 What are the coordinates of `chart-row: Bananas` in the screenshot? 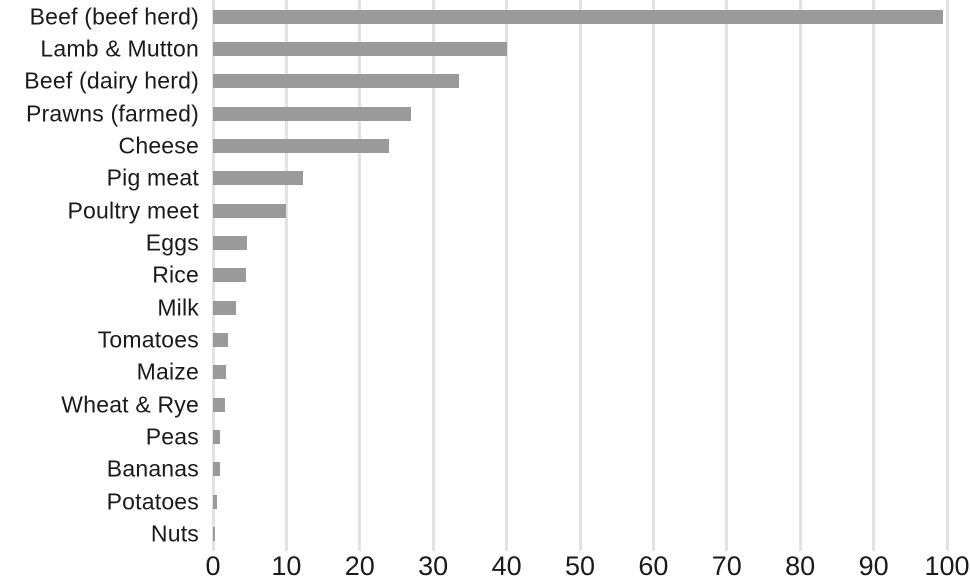 It's located at (485, 469).